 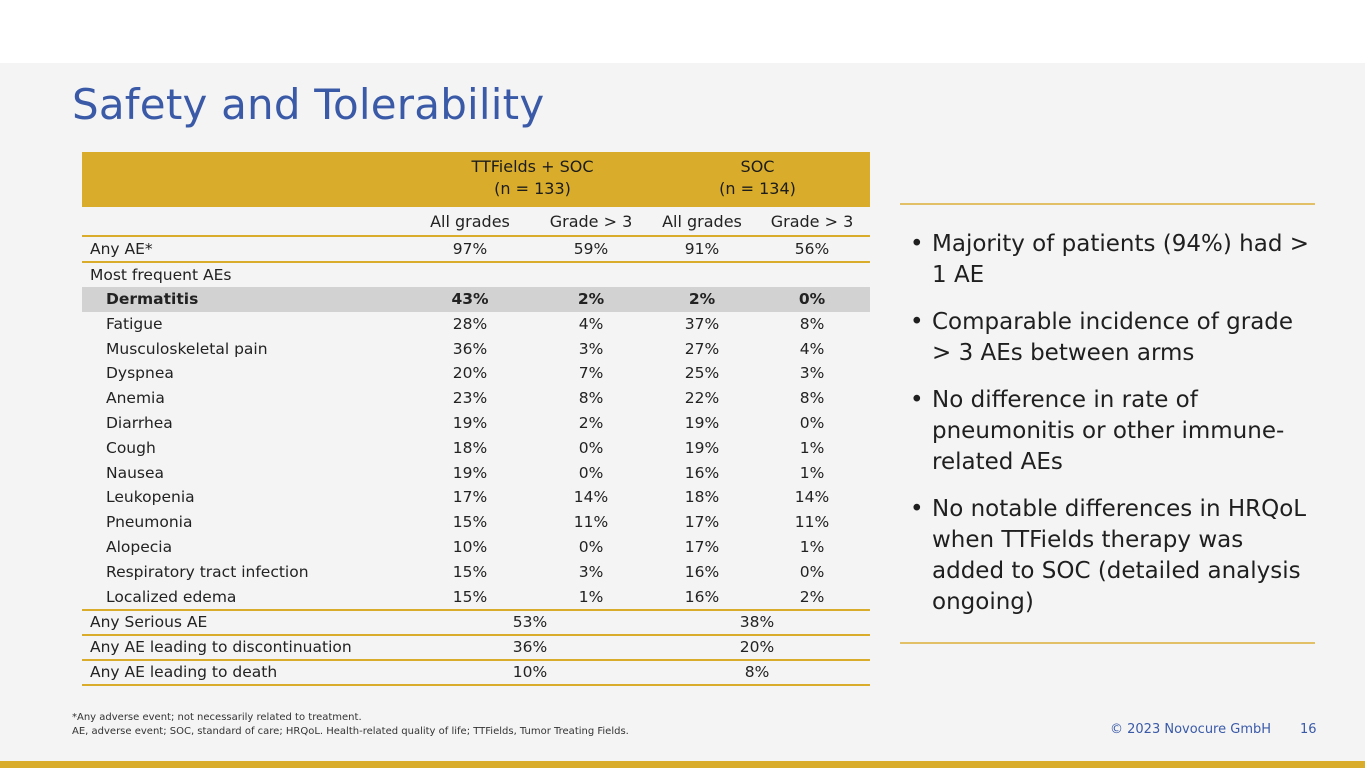 I want to click on cell: 11%, so click(x=591, y=522).